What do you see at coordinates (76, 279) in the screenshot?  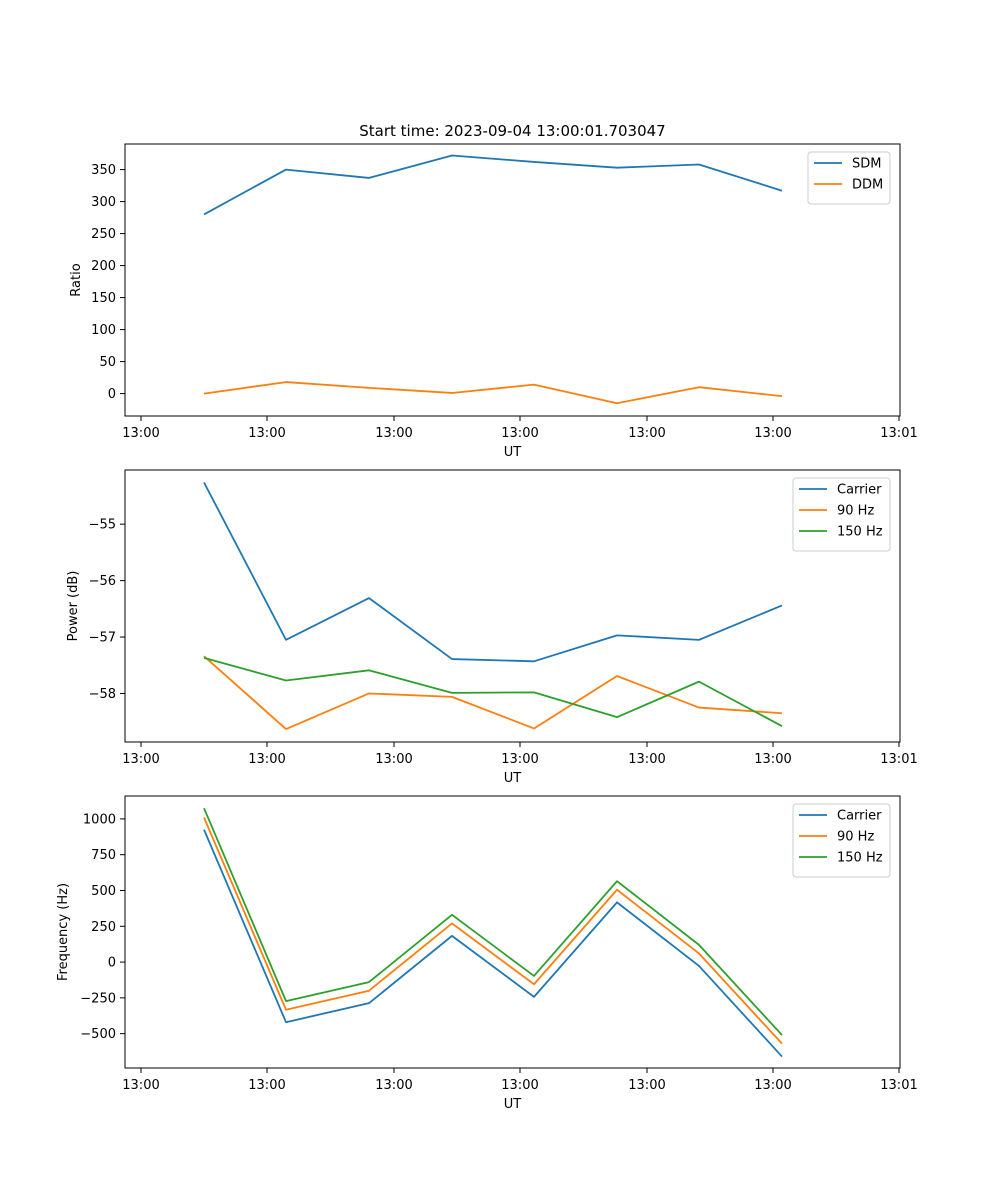 I see `y-axis-label: Ratio` at bounding box center [76, 279].